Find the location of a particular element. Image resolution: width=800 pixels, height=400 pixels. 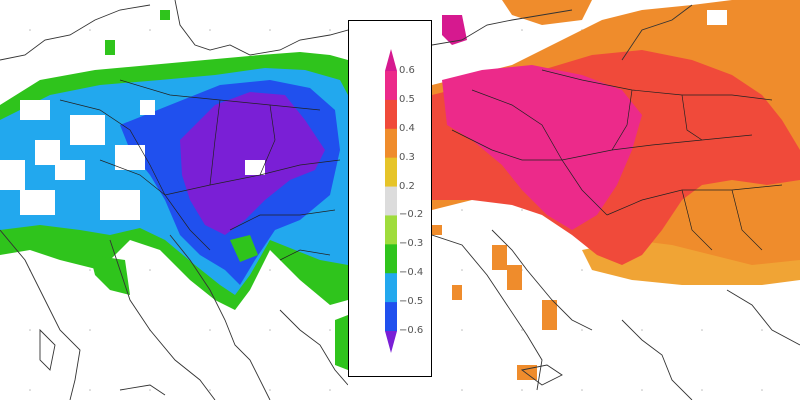

colorbar-svg is located at coordinates (391, 201).